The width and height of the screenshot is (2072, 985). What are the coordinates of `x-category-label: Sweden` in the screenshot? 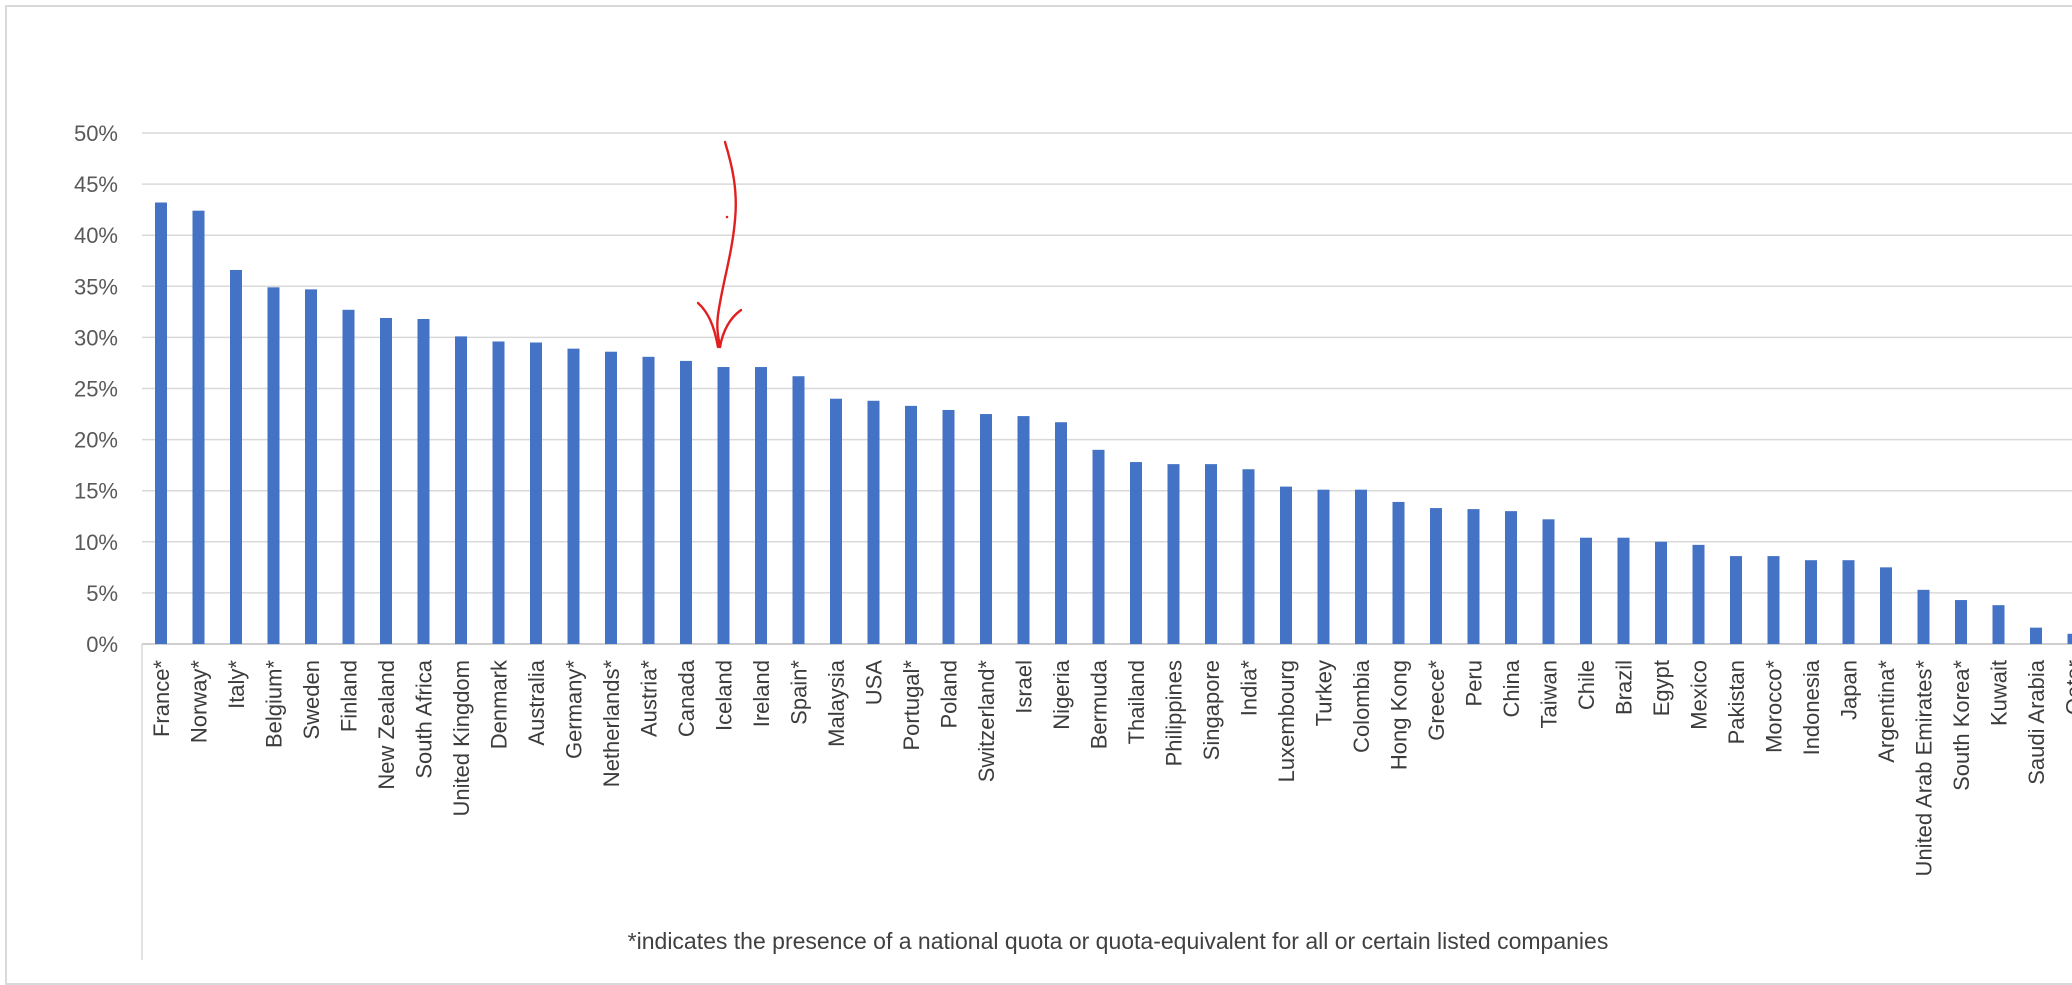 It's located at (311, 700).